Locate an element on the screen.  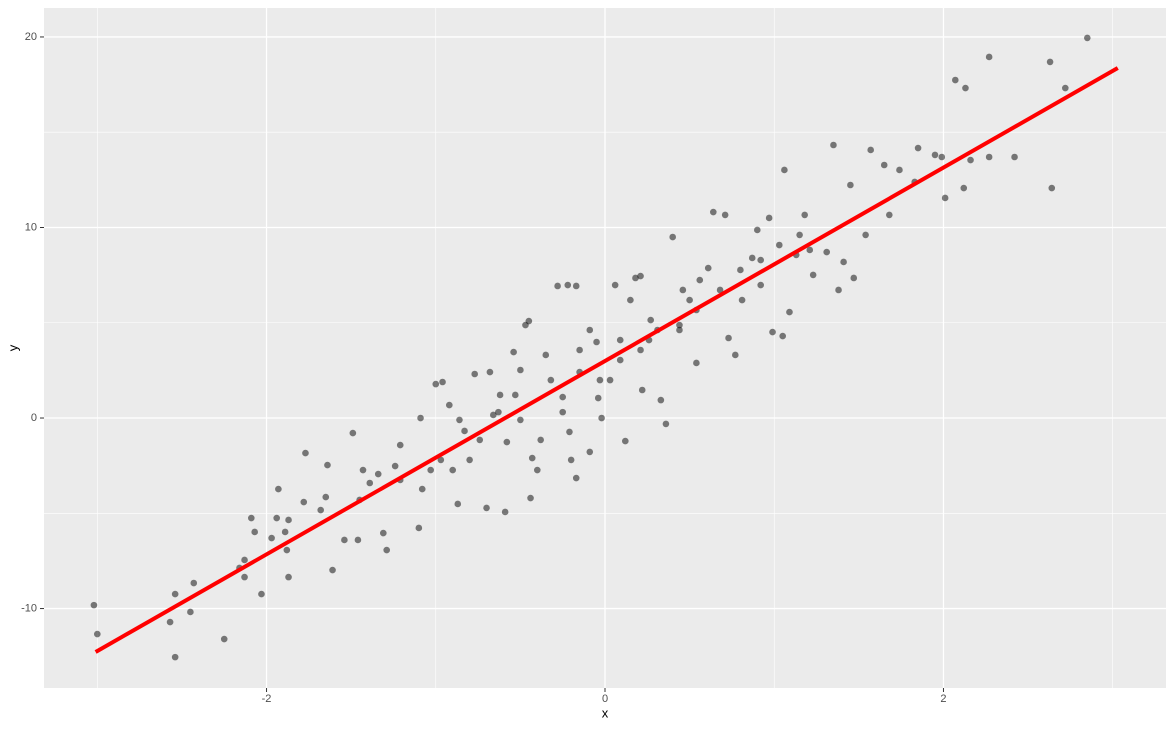
y-tick-label: 10 is located at coordinates (31, 227).